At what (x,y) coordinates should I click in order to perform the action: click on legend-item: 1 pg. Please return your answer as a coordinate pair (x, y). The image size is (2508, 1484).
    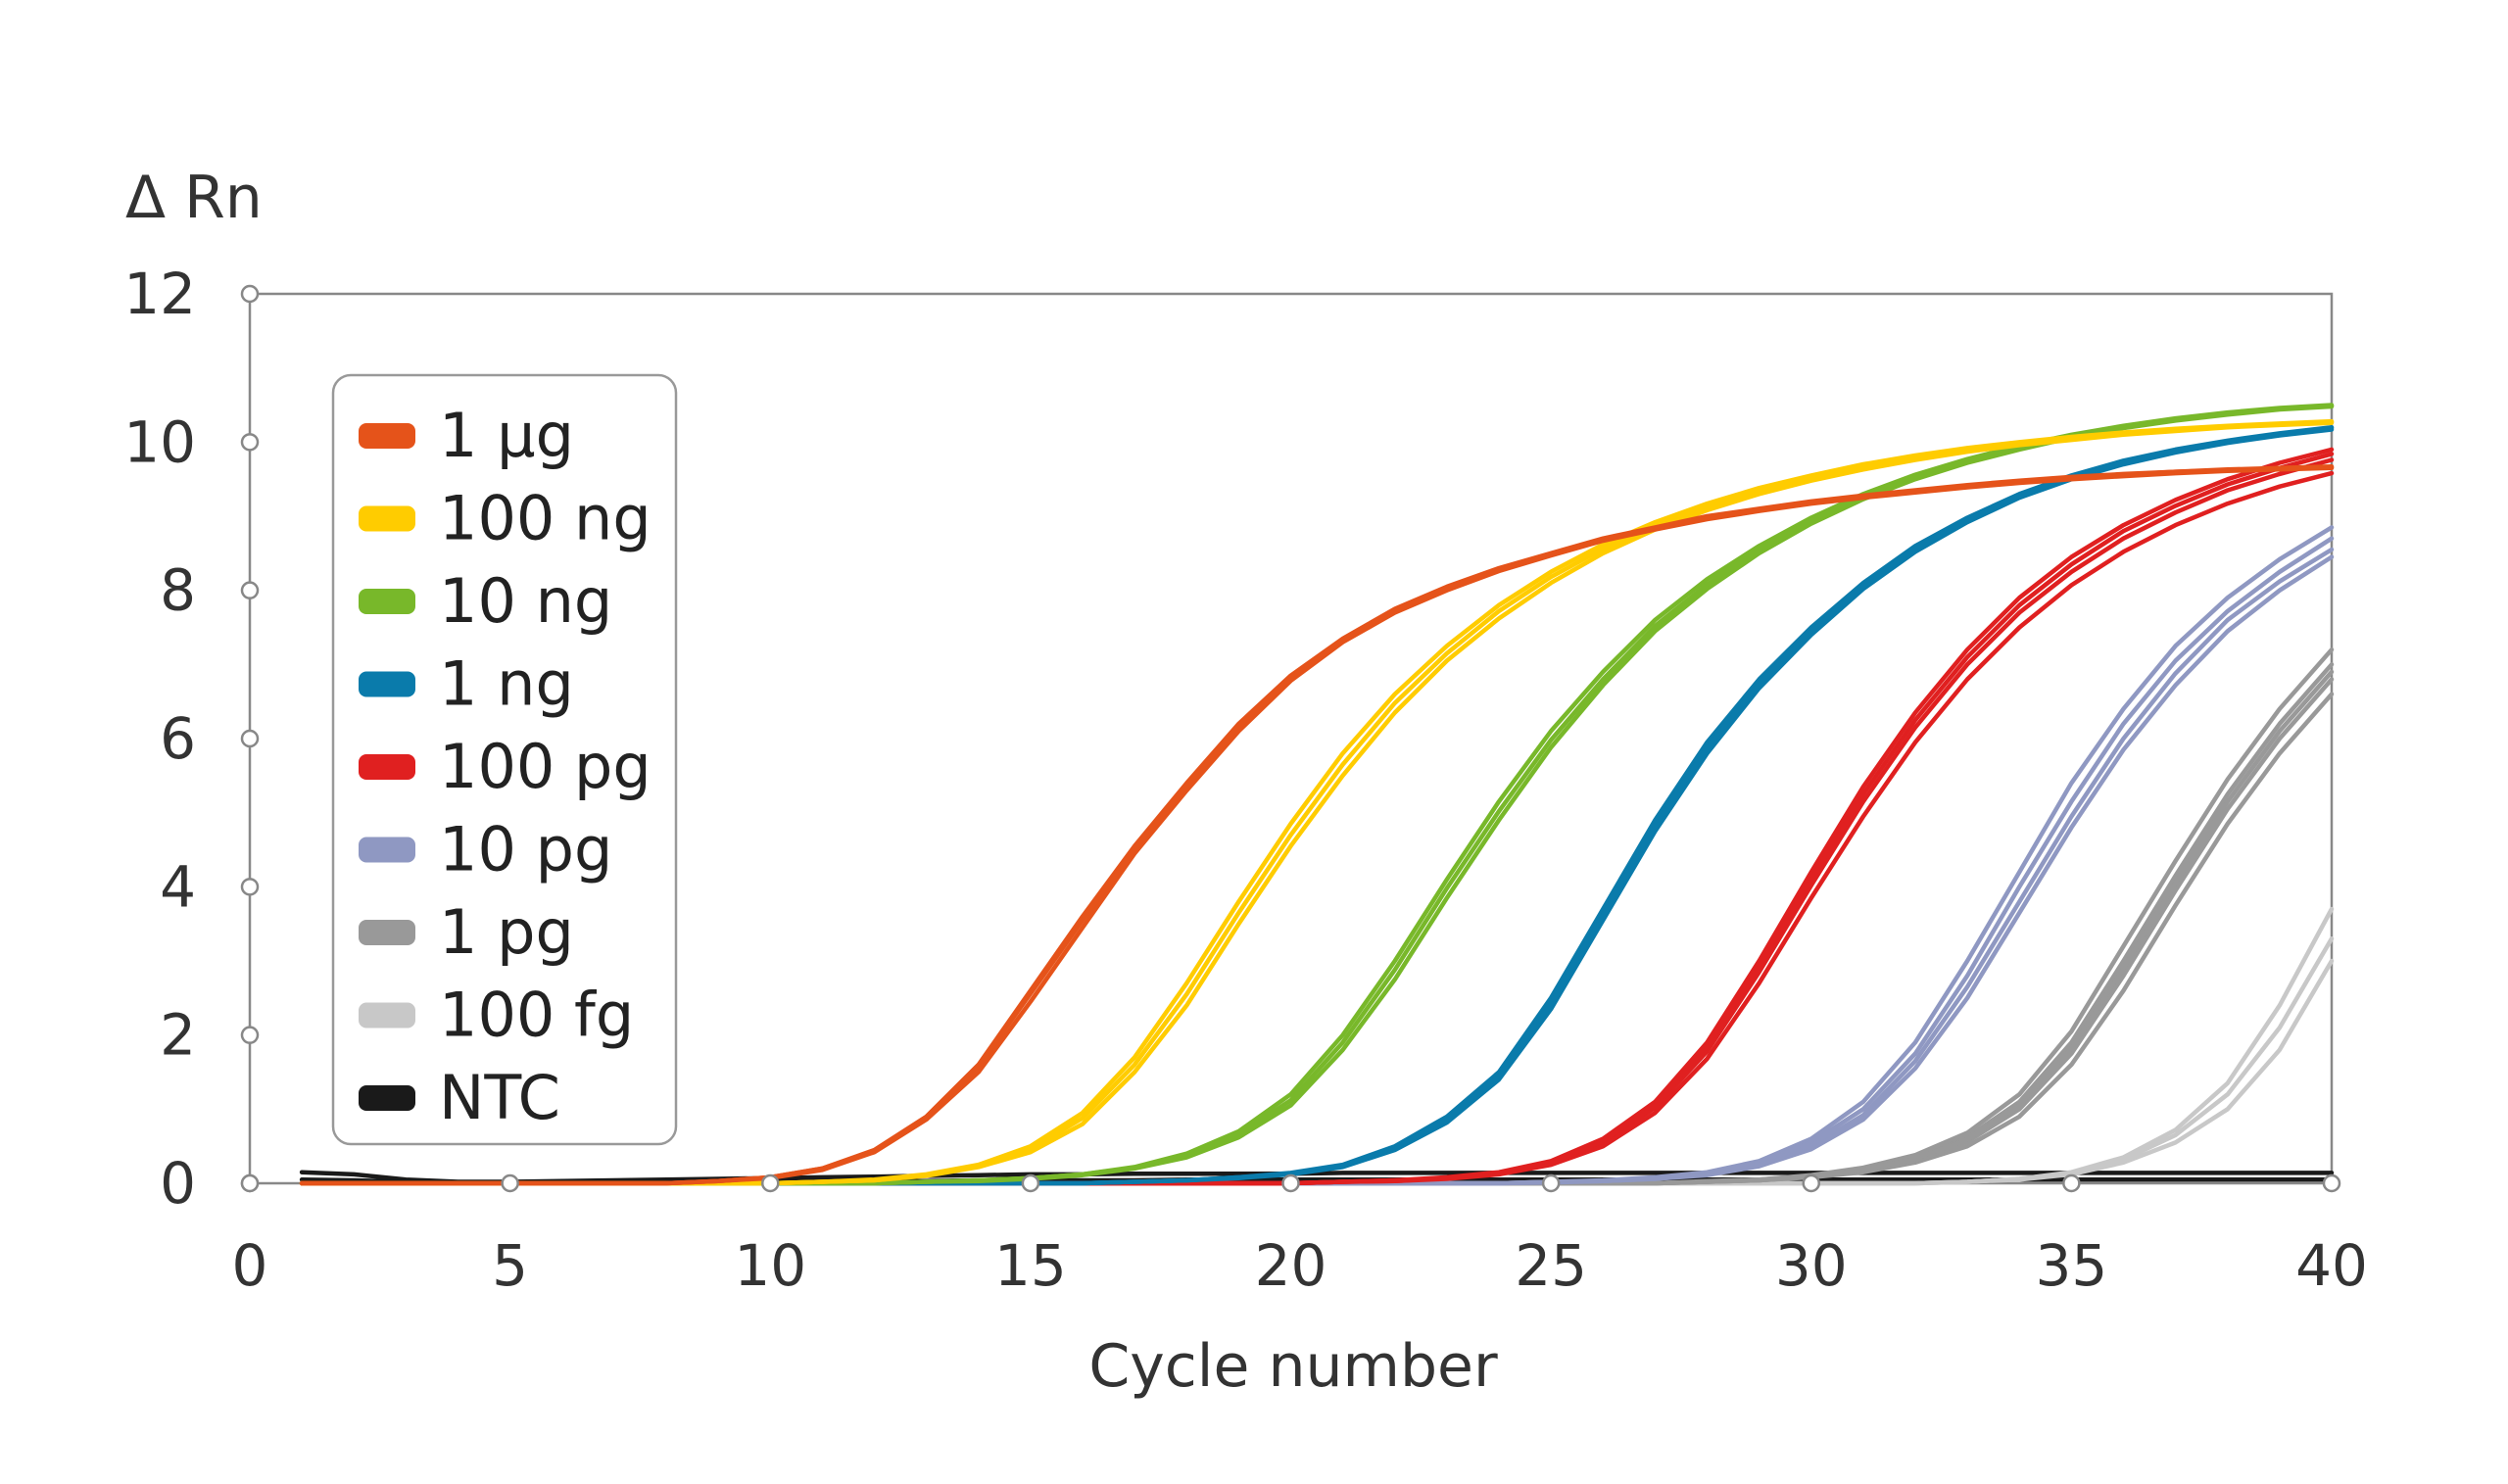
    Looking at the image, I should click on (466, 932).